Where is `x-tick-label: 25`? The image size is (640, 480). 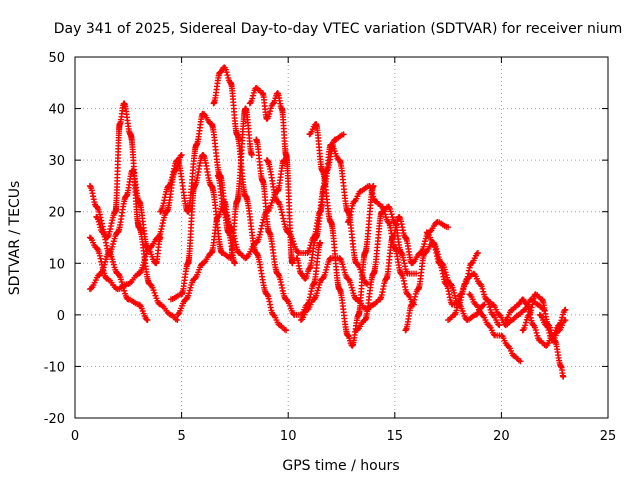
x-tick-label: 25 is located at coordinates (608, 436).